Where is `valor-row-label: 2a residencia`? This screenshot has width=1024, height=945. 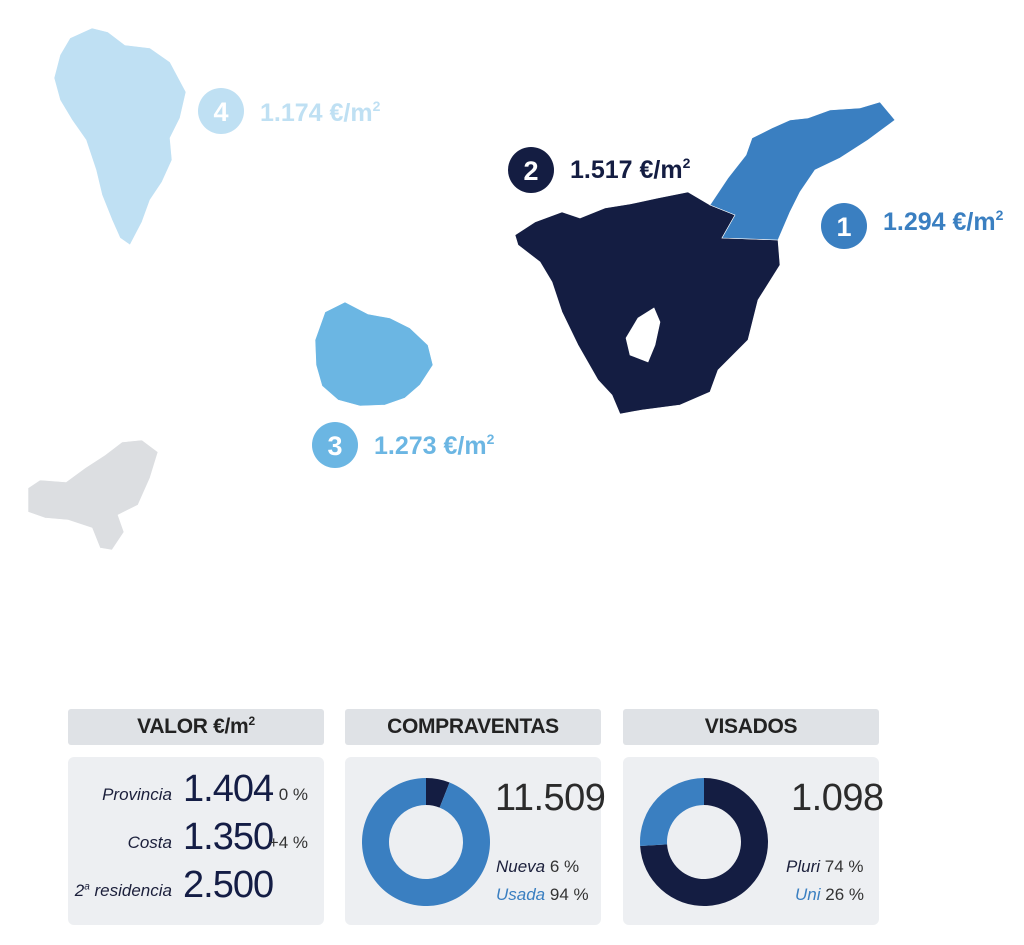
valor-row-label: 2a residencia is located at coordinates (123, 891).